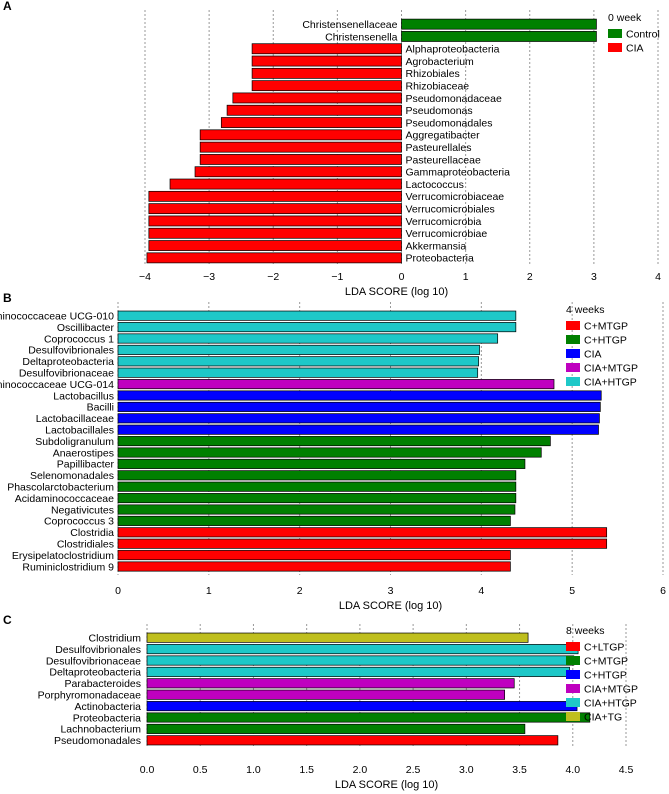  What do you see at coordinates (603, 718) in the screenshot?
I see `legend-label: CIA+TG` at bounding box center [603, 718].